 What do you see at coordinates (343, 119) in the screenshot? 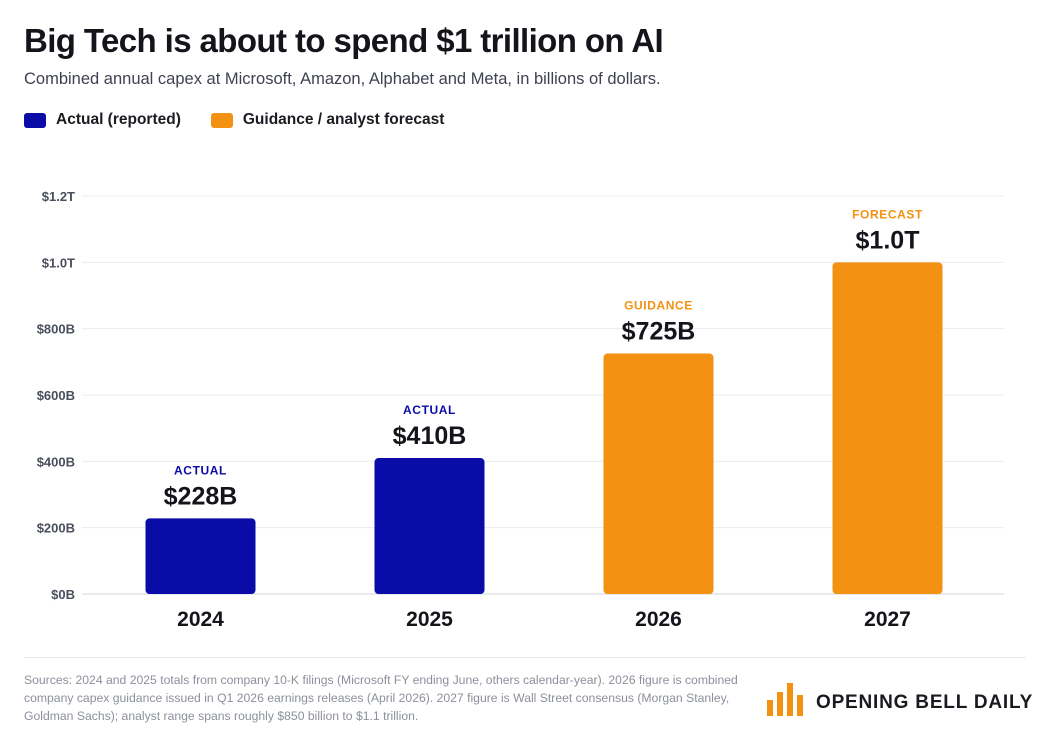
I see `legend-label-forecast: Guidance / analyst forecast` at bounding box center [343, 119].